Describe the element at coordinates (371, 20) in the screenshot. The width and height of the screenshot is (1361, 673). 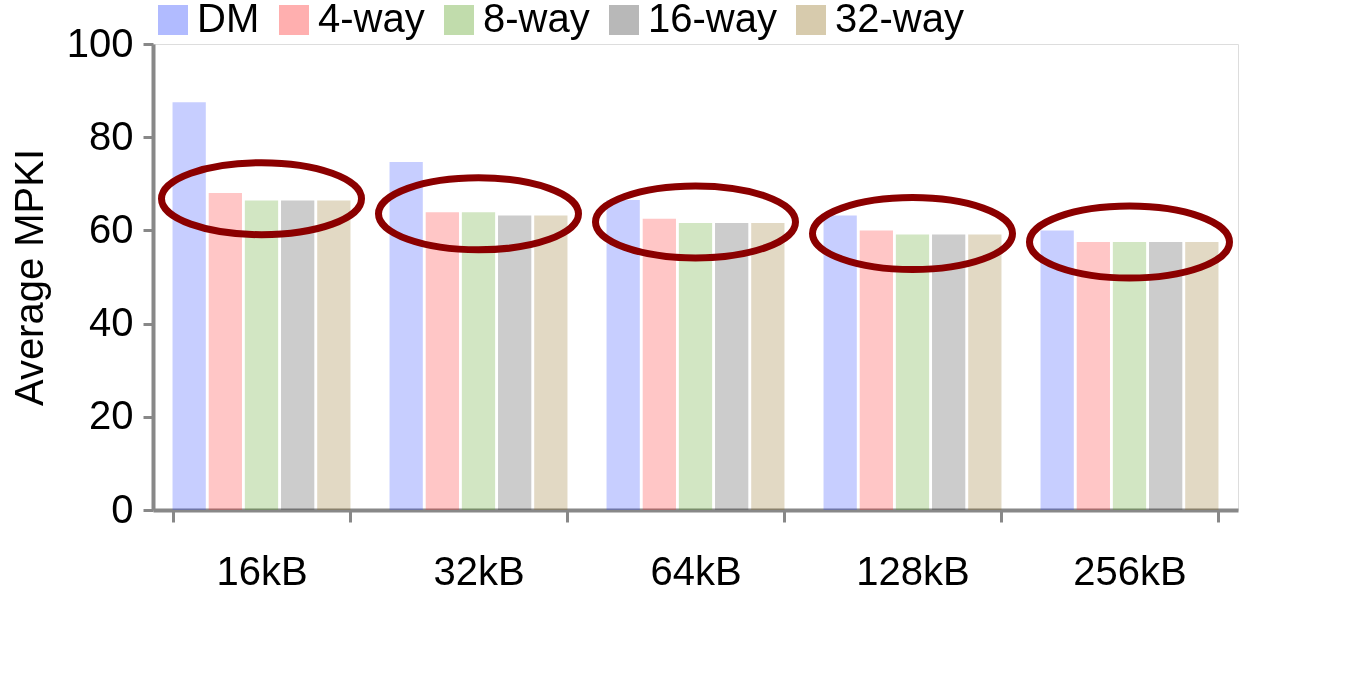
I see `legend-label: 4-way` at that location.